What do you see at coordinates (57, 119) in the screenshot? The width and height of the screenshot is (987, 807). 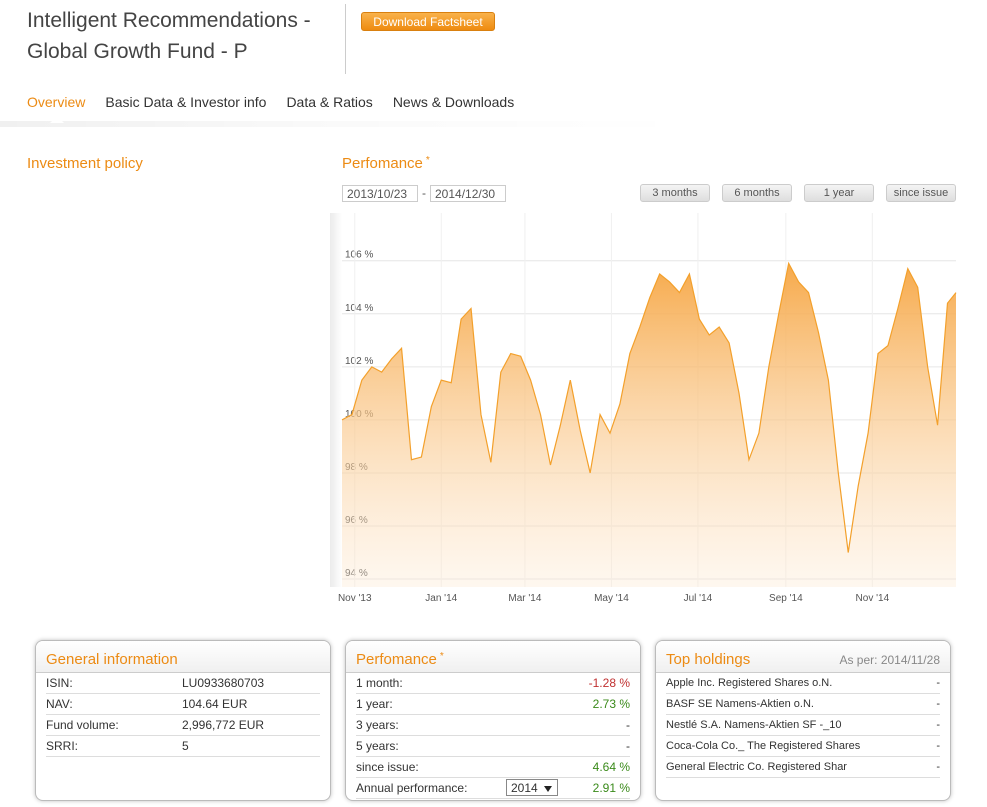 I see `tab-notch` at bounding box center [57, 119].